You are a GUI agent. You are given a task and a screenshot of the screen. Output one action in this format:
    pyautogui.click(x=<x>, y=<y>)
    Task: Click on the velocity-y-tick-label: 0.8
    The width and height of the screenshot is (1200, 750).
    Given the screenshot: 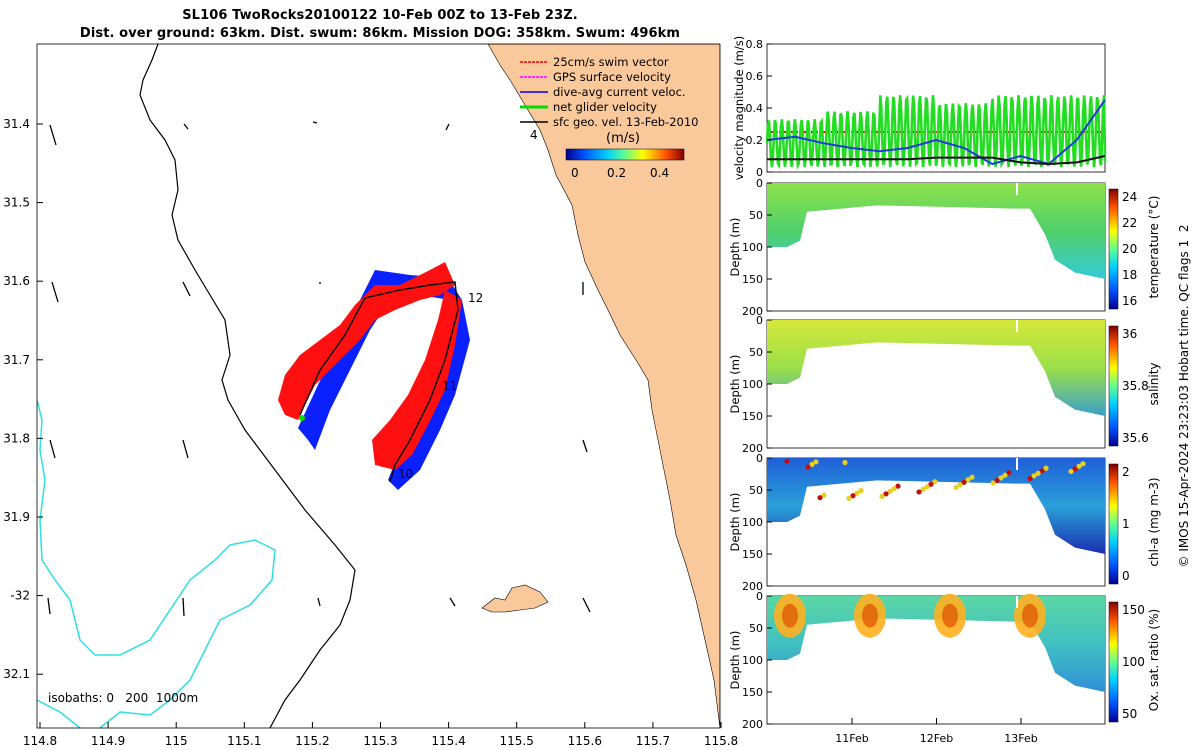 What is the action you would take?
    pyautogui.click(x=755, y=44)
    